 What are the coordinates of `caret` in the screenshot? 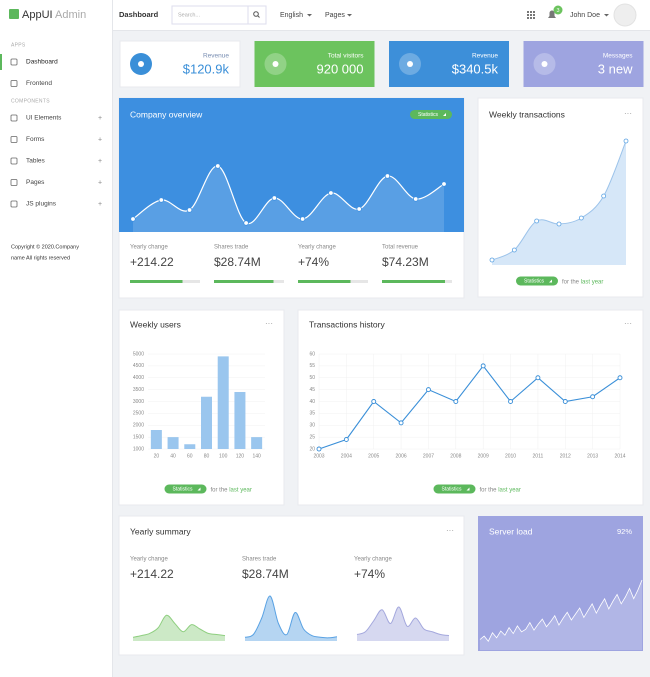 It's located at (349, 15).